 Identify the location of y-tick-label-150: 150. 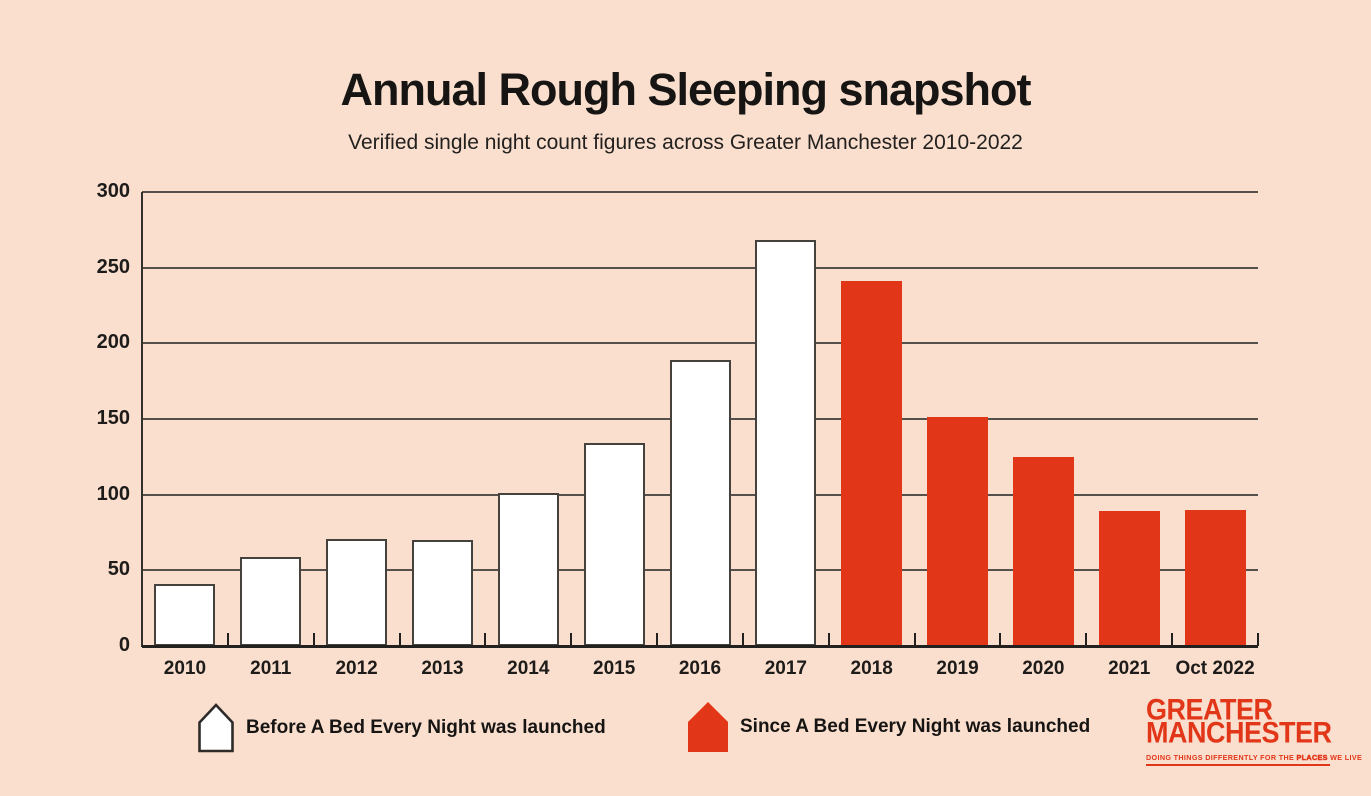
(113, 418).